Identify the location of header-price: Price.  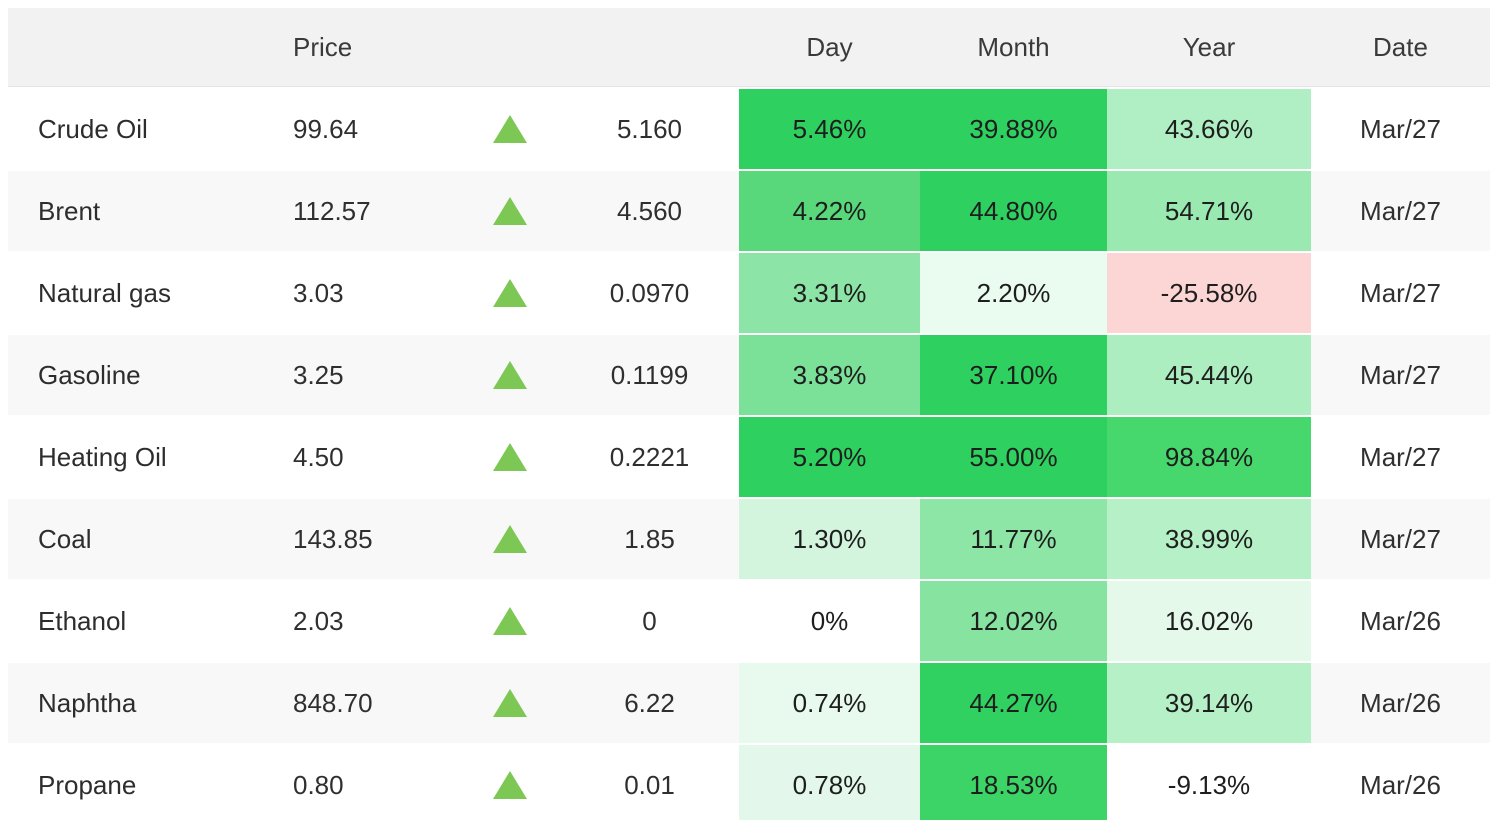
(323, 46).